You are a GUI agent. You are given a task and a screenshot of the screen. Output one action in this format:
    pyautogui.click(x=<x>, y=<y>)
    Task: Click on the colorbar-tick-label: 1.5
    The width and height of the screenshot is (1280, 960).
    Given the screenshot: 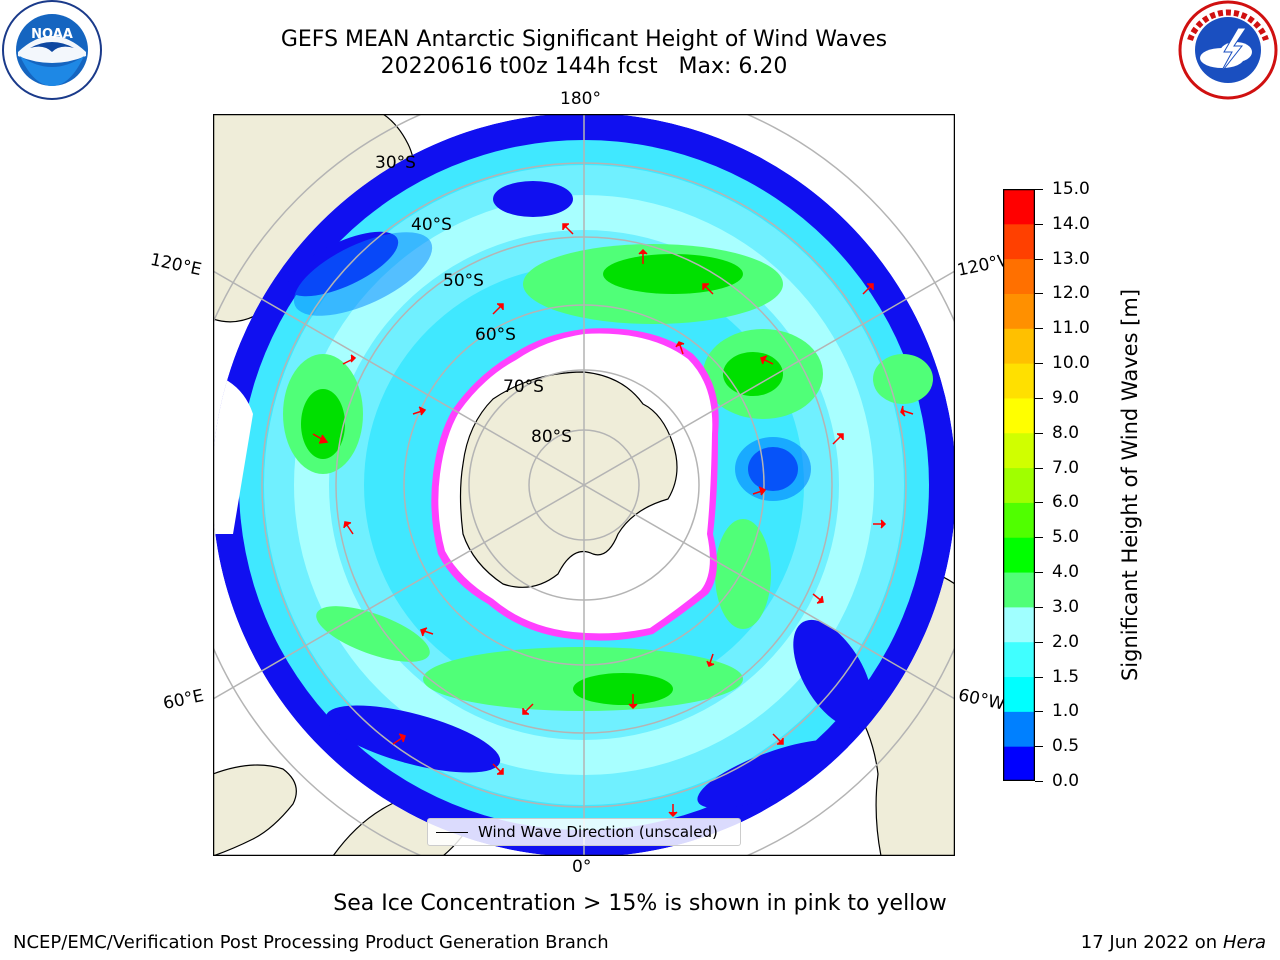 What is the action you would take?
    pyautogui.click(x=1066, y=676)
    